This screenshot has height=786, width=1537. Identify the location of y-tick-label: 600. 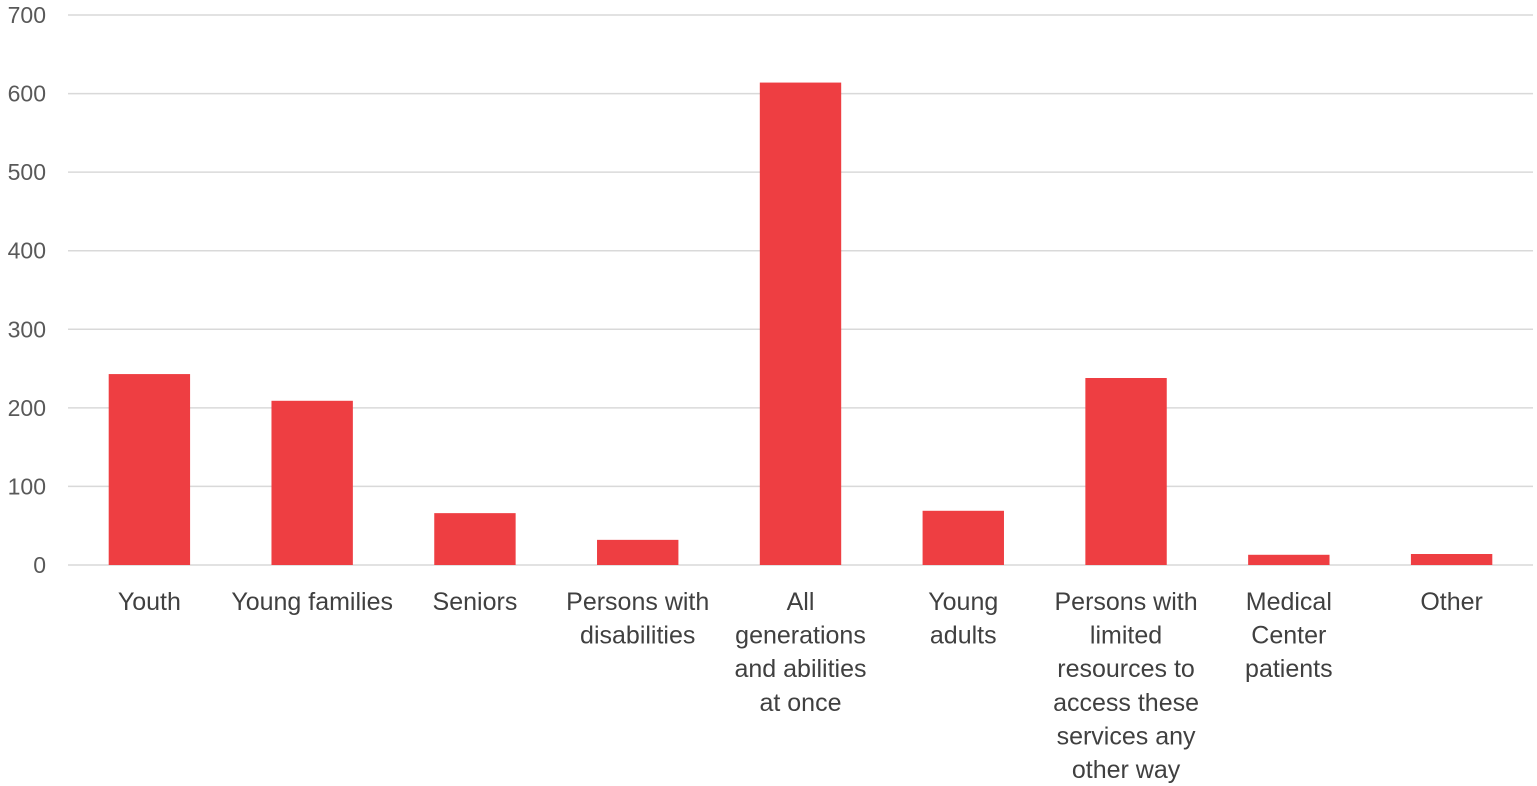
(27, 94).